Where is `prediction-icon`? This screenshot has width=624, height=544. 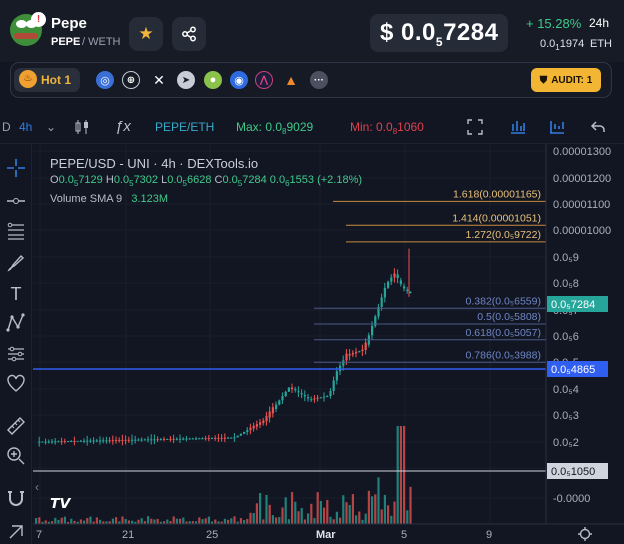
prediction-icon is located at coordinates (16, 354).